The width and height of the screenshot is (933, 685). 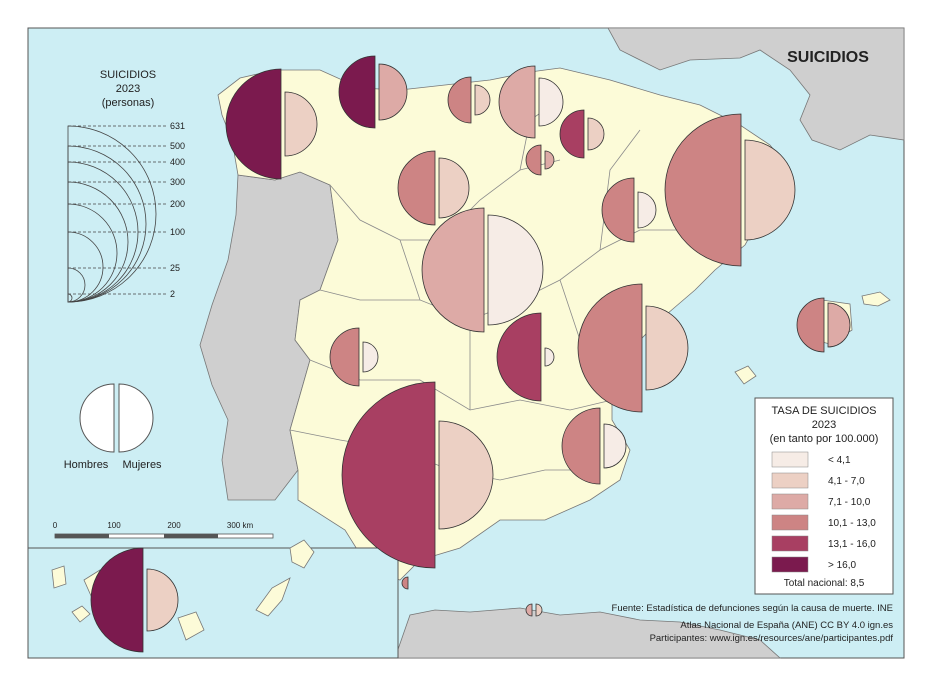 What do you see at coordinates (86, 465) in the screenshot?
I see `men-label: Hombres` at bounding box center [86, 465].